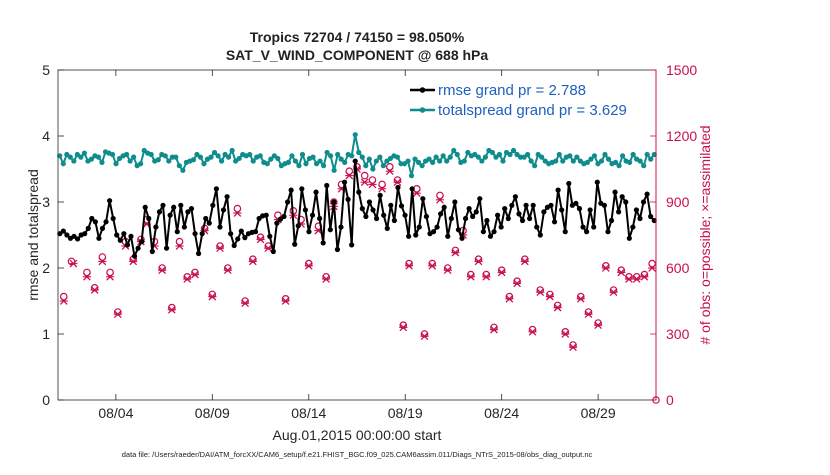  Describe the element at coordinates (422, 110) in the screenshot. I see `legend-spread-marker` at that location.